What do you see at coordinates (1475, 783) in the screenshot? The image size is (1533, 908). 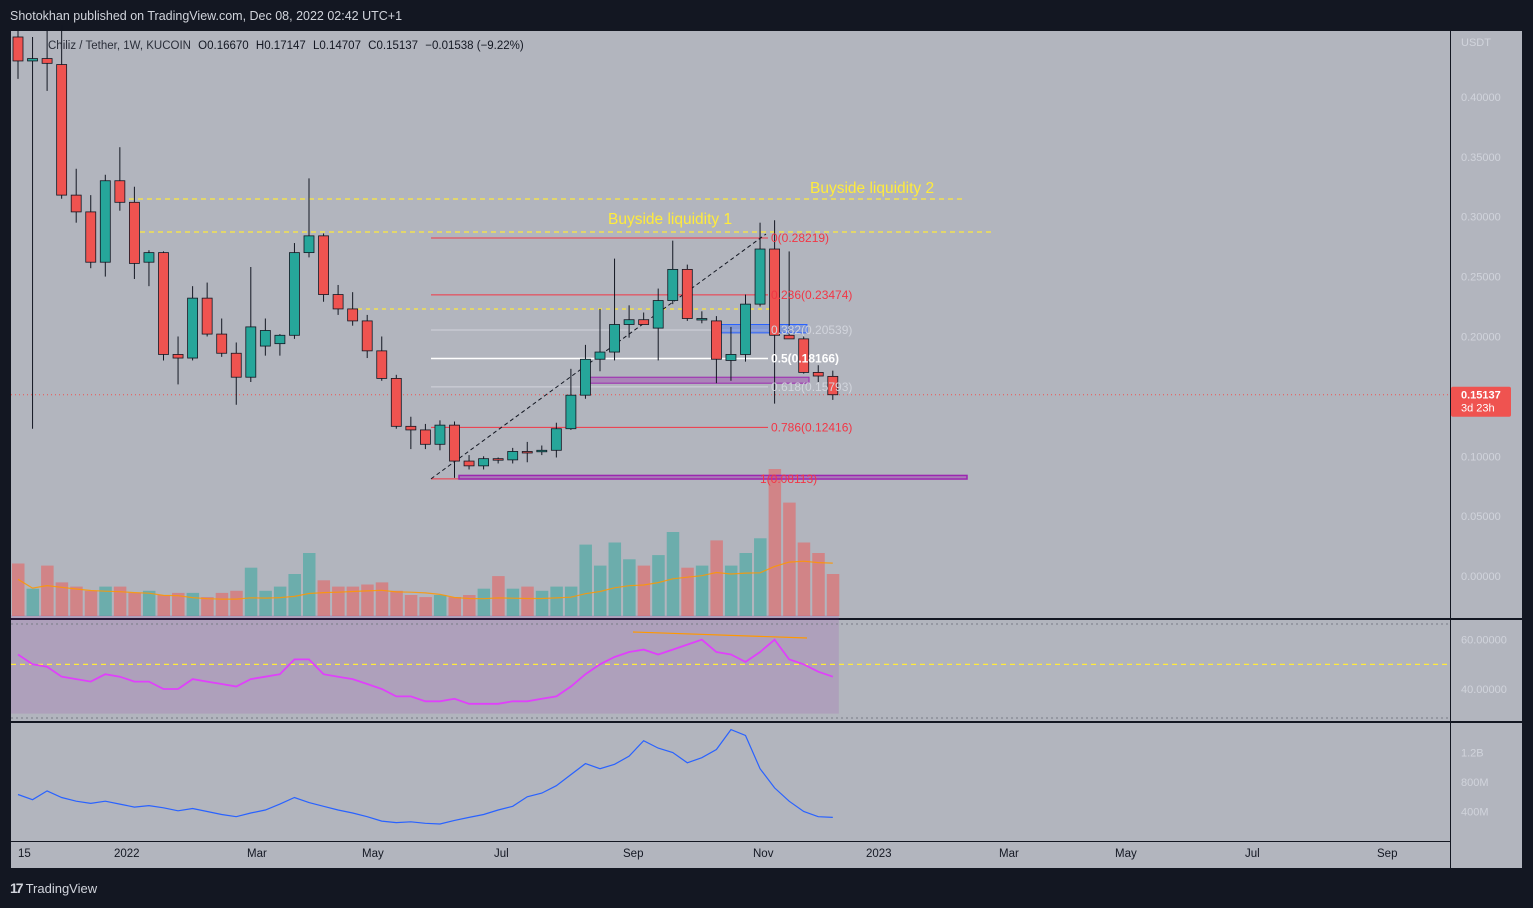 I see `obv-tick-label: 800M` at bounding box center [1475, 783].